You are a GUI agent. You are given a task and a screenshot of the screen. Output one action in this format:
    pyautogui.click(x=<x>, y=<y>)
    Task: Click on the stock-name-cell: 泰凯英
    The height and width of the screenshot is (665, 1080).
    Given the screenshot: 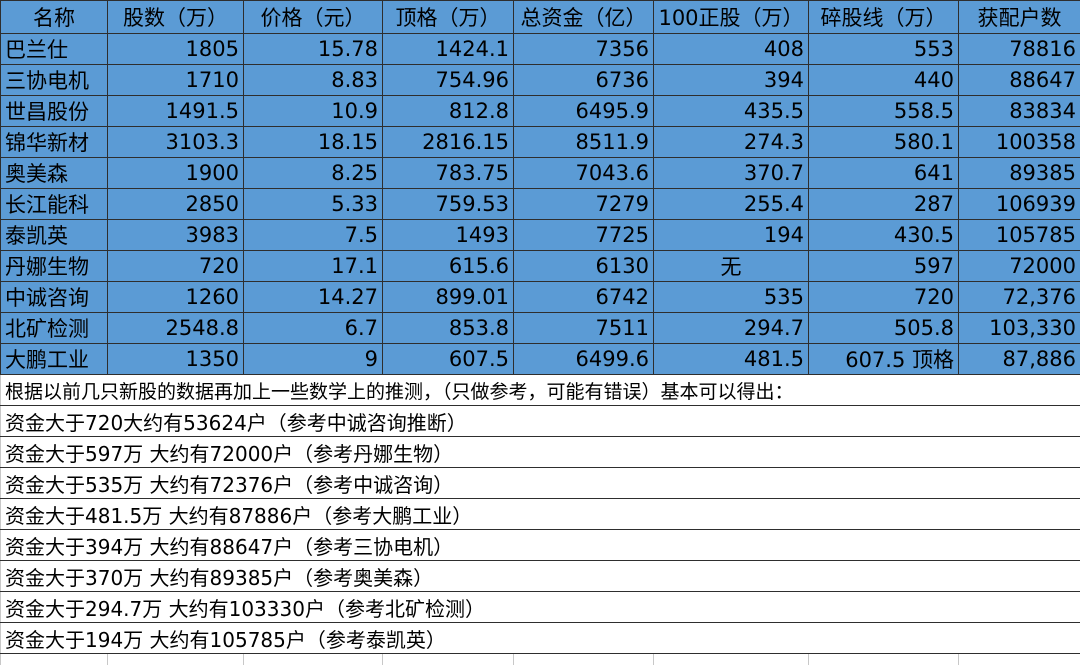 What is the action you would take?
    pyautogui.click(x=54, y=235)
    